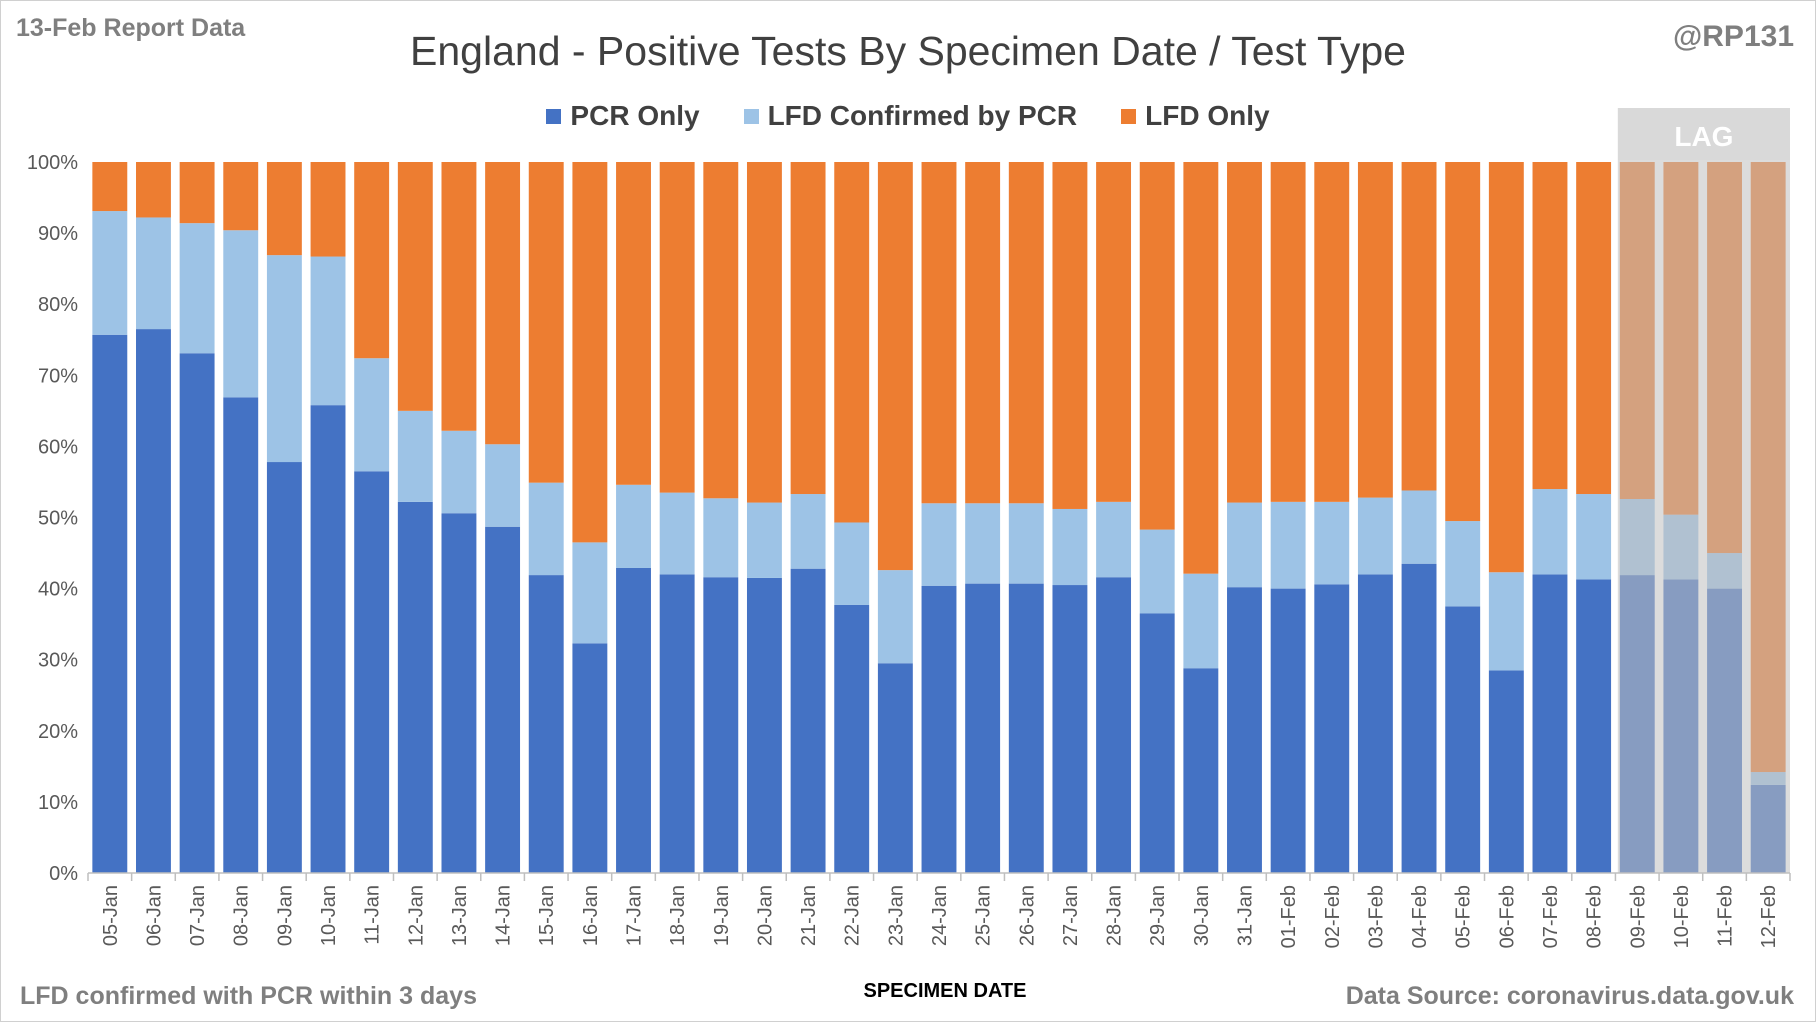 The height and width of the screenshot is (1022, 1816). Describe the element at coordinates (984, 915) in the screenshot. I see `x-tick-label: 25-Jan` at that location.